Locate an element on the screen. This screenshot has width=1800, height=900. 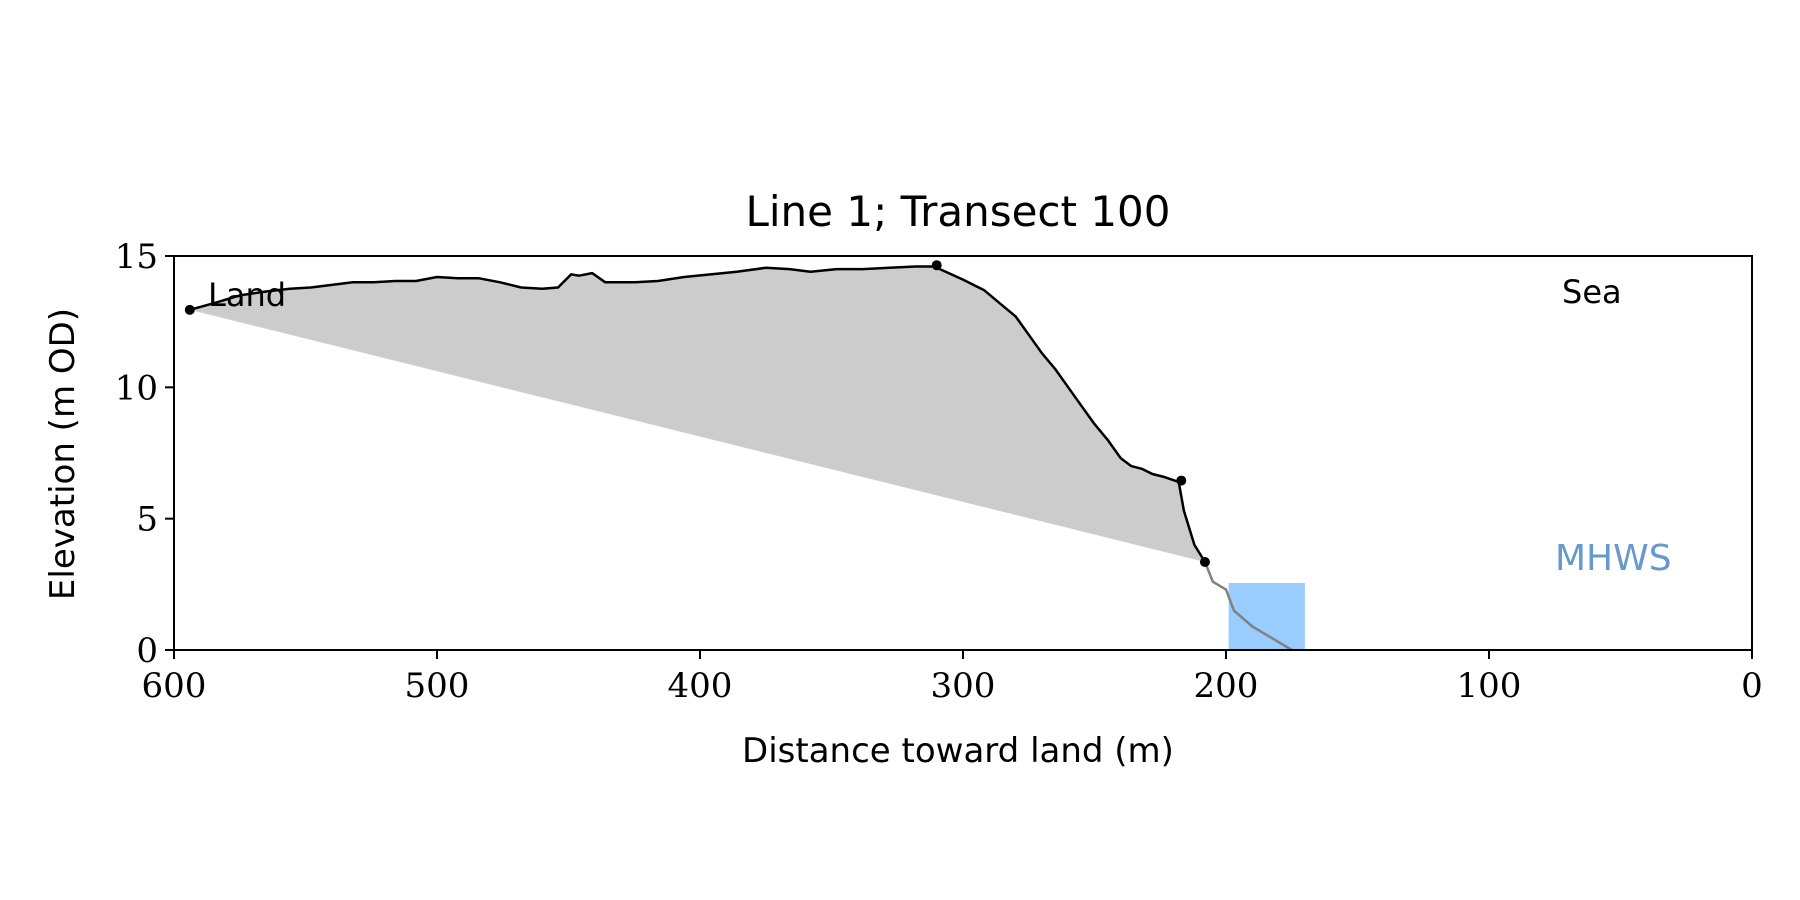
lower-profile-line is located at coordinates (1248, 606).